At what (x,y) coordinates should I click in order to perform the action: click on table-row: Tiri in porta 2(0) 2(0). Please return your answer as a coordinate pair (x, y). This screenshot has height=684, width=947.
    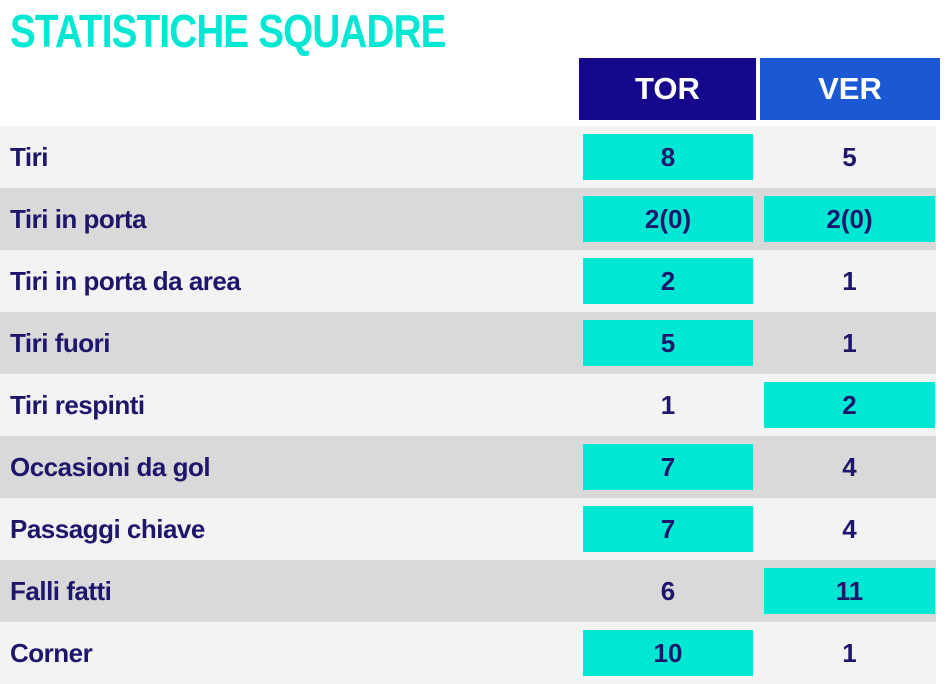
    Looking at the image, I should click on (468, 219).